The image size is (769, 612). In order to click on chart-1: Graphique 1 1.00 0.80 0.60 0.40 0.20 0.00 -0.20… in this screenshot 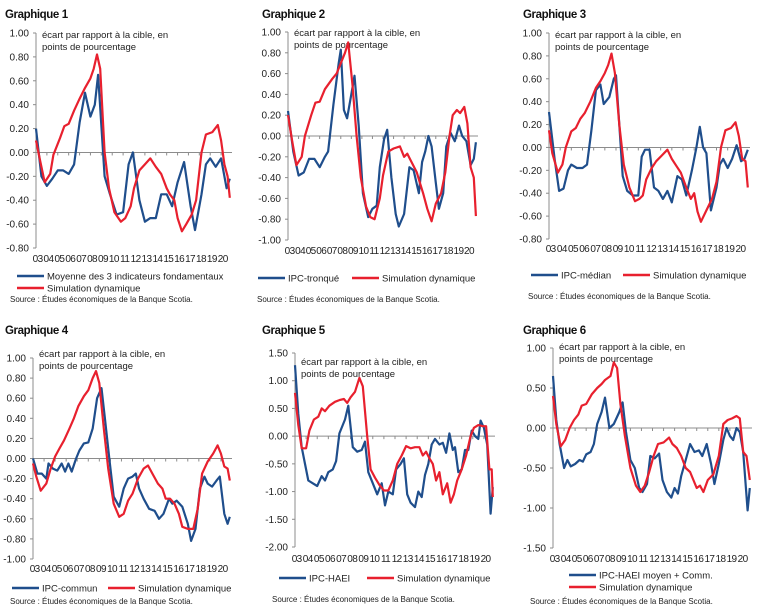, I will do `click(118, 156)`.